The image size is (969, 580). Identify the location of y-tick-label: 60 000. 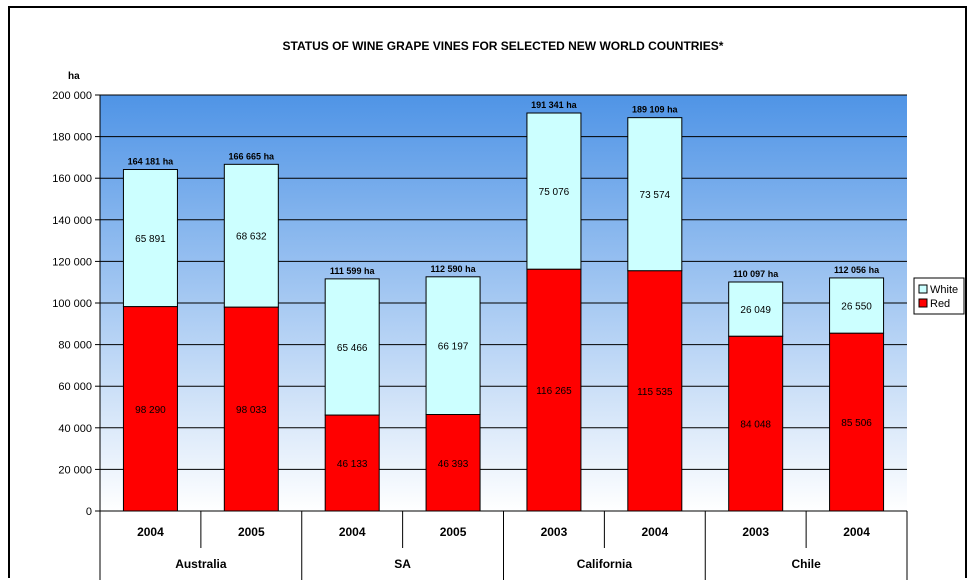
(75, 387).